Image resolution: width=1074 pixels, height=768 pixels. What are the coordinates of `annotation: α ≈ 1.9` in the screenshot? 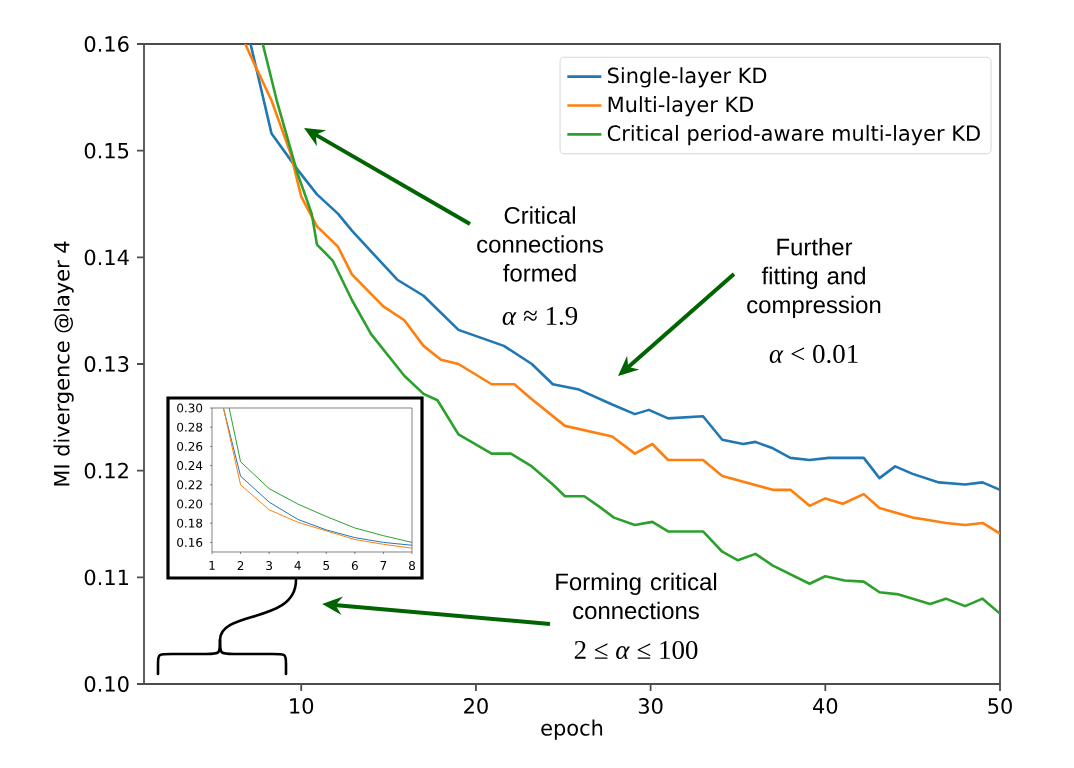 It's located at (540, 316).